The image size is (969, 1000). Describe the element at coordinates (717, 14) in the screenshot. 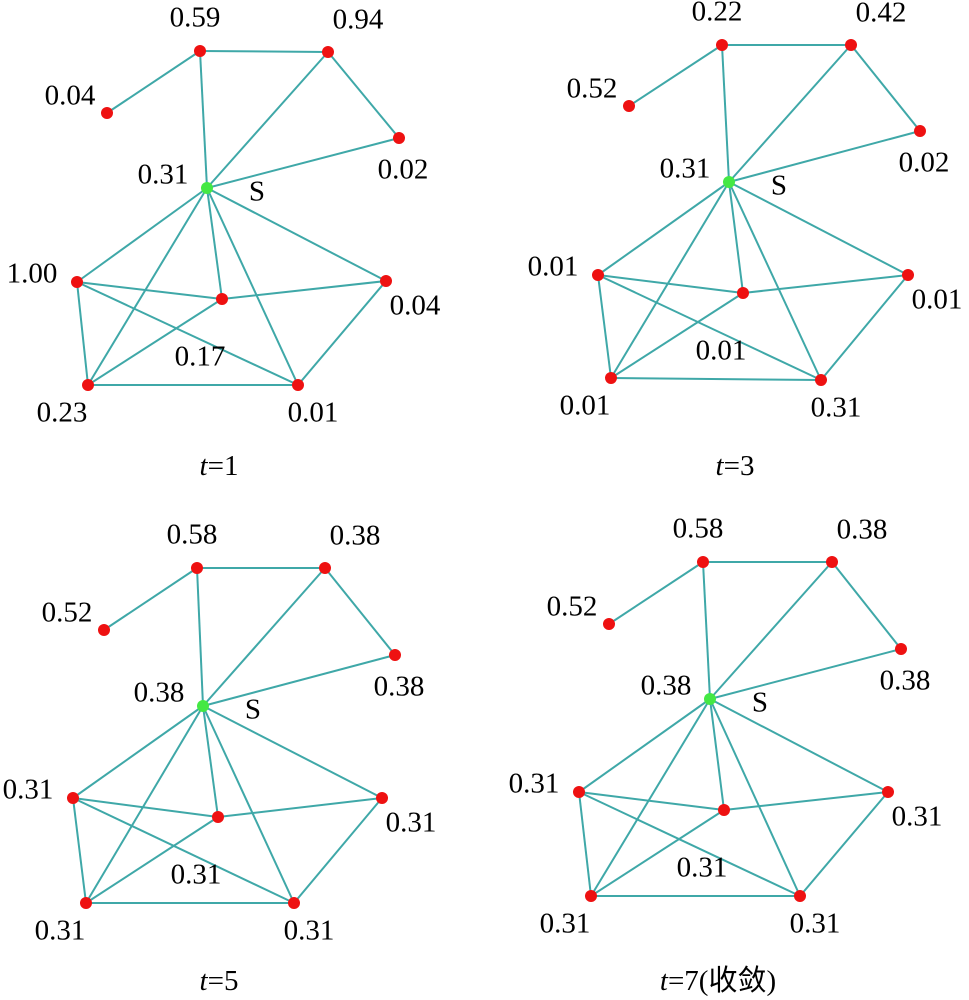

I see `node-label: 0.22` at that location.